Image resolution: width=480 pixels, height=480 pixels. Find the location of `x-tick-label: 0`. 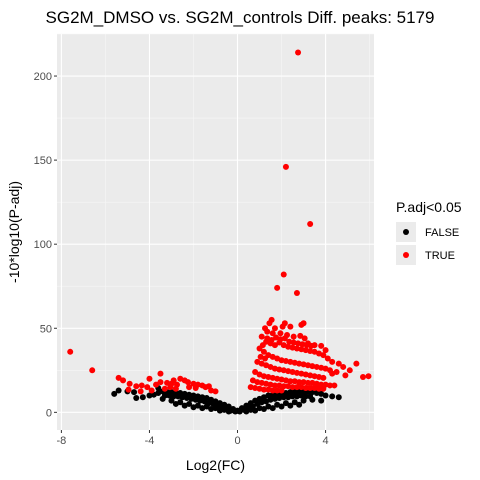

x-tick-label: 0 is located at coordinates (237, 441).